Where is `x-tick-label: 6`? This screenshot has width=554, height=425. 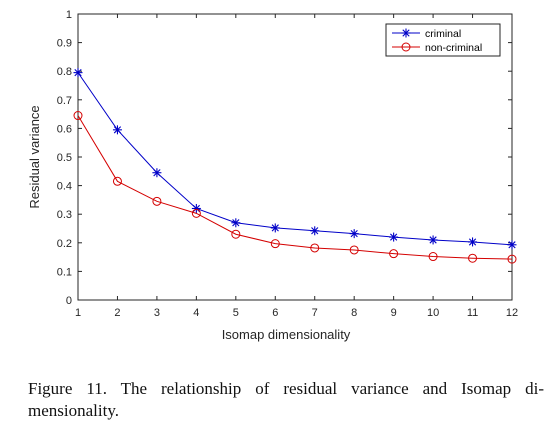
x-tick-label: 6 is located at coordinates (275, 313).